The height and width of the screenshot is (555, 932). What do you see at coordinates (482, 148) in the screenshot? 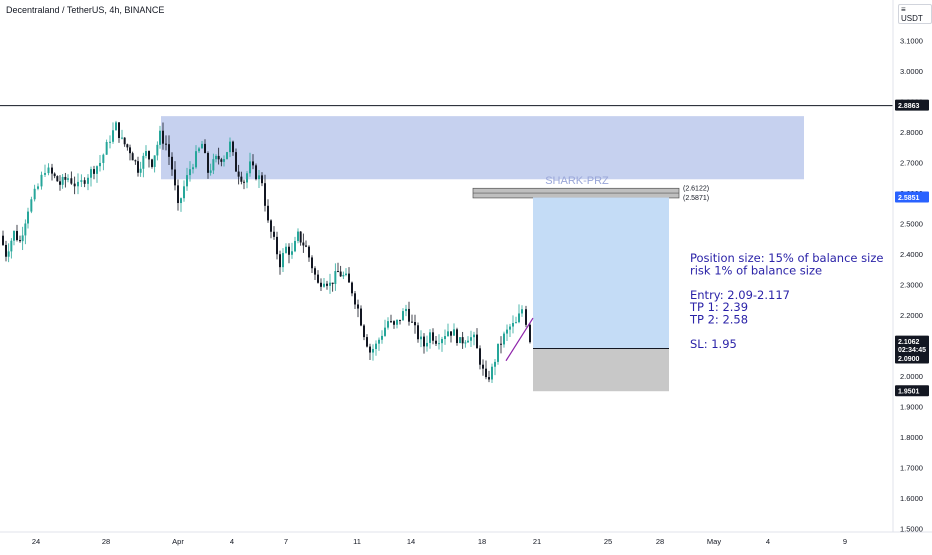
I see `supply-zone` at bounding box center [482, 148].